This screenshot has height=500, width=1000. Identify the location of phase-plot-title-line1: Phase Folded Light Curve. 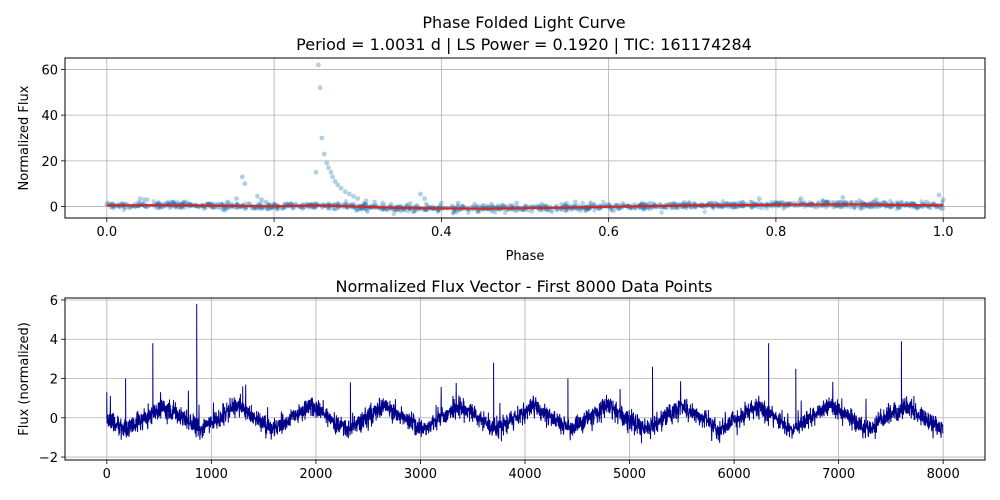
(523, 22).